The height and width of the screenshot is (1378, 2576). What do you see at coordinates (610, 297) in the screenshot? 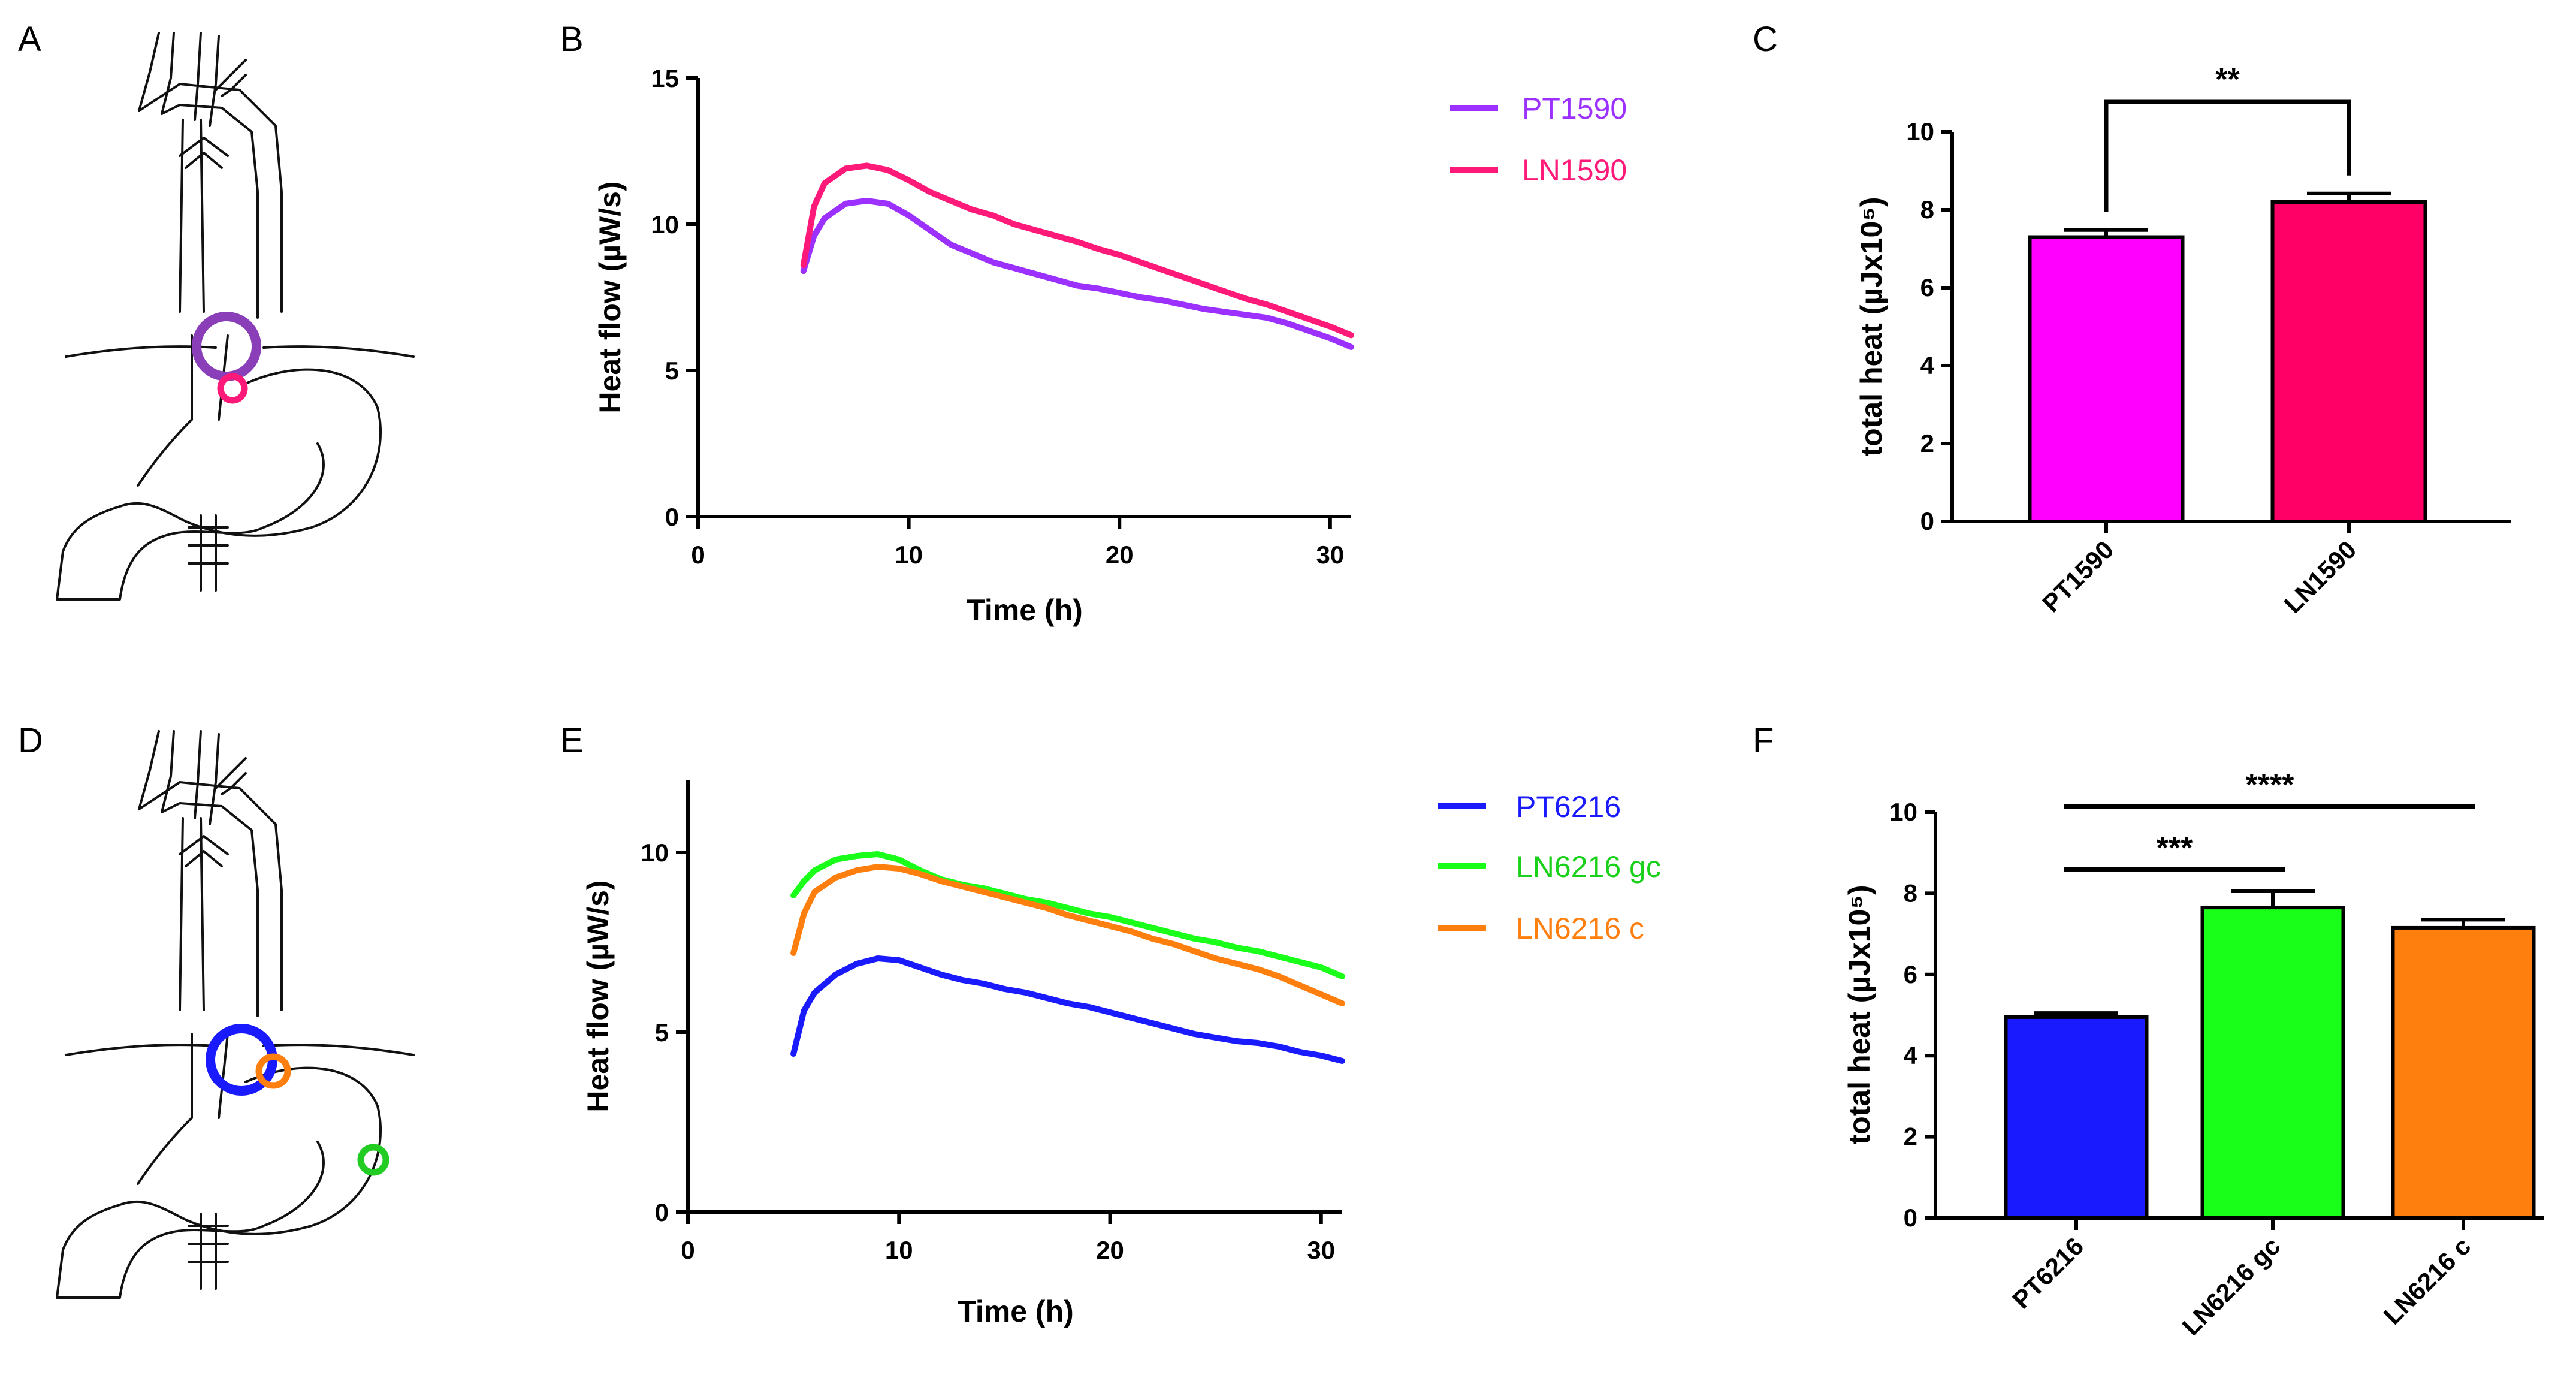
I see `chart-b-y-title: Heat flow (µW/s)` at bounding box center [610, 297].